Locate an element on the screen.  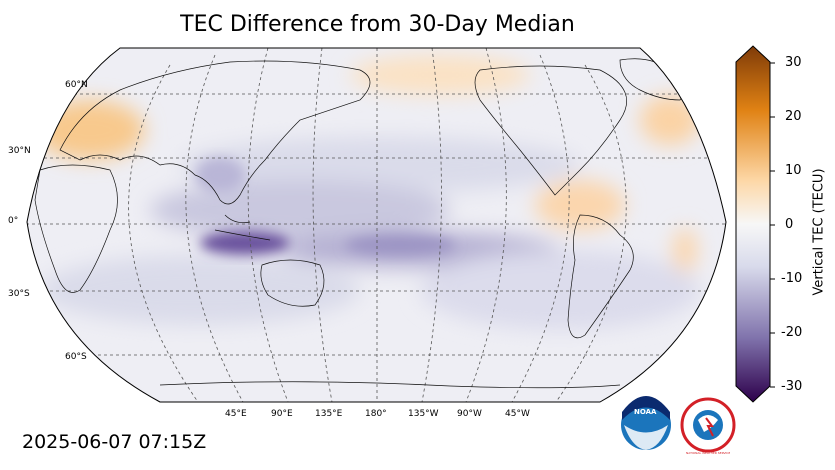
lon-label-45w: 45°W is located at coordinates (517, 414).